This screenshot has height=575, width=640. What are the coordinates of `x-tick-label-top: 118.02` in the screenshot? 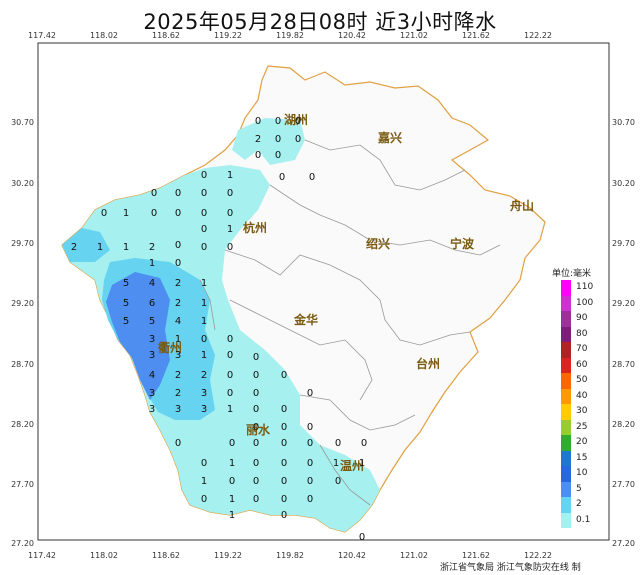 It's located at (104, 35).